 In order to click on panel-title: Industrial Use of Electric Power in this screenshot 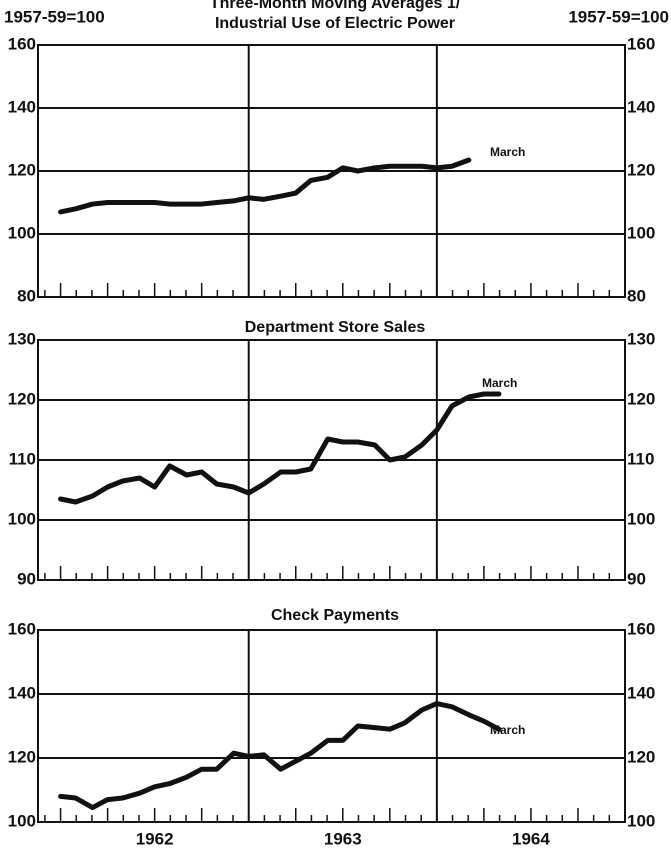, I will do `click(335, 23)`.